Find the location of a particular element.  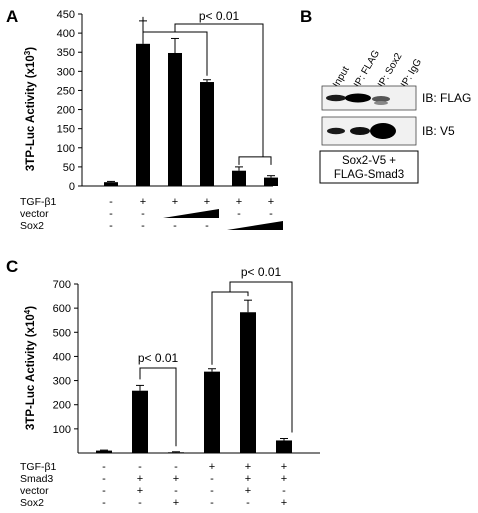

chart-c-ytick-label: 700 is located at coordinates (62, 285).